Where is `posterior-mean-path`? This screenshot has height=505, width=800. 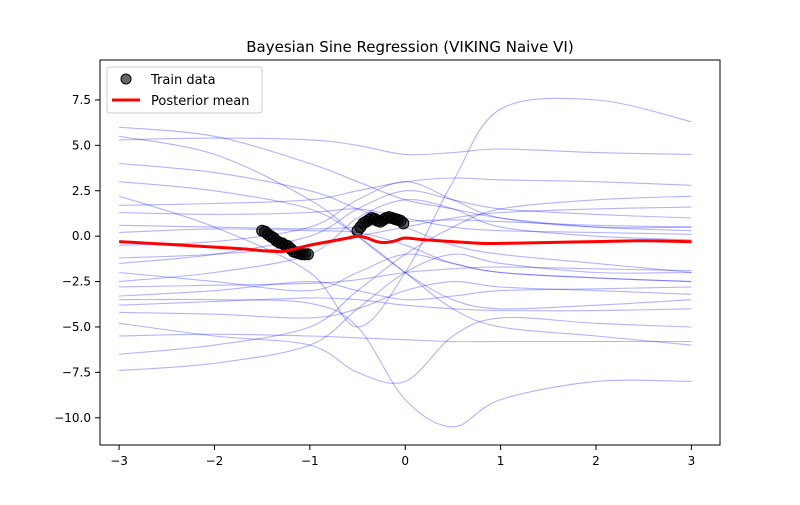 posterior-mean-path is located at coordinates (405, 244).